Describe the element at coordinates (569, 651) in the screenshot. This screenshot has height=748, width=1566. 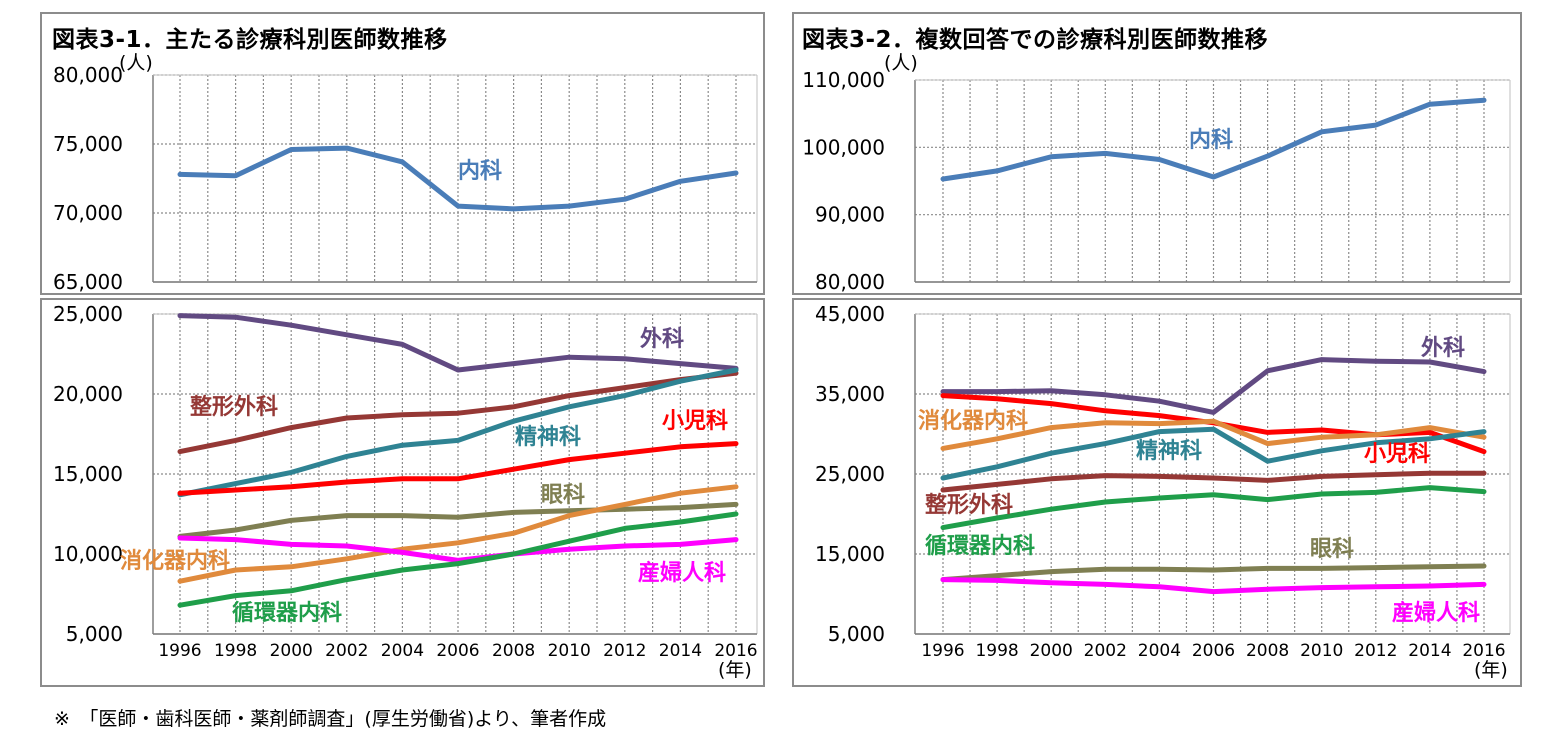
I see `left-bottom-xtick-label: 2010` at that location.